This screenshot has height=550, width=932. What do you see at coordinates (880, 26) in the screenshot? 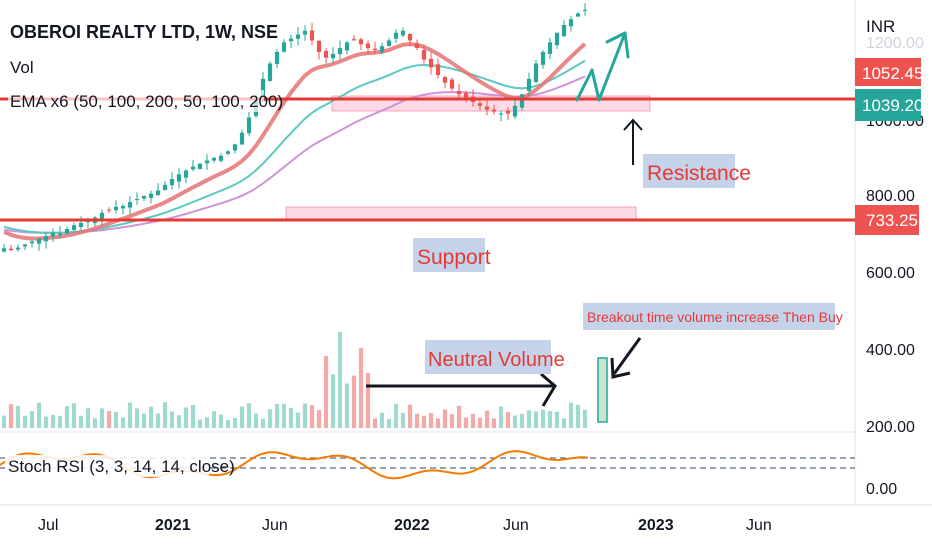
I see `currency-label: INR` at bounding box center [880, 26].